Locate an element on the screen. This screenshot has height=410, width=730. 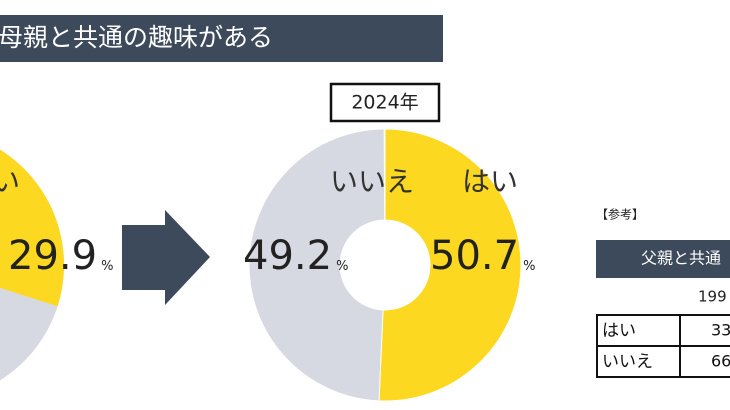
reference-label: 【参考】 is located at coordinates (620, 214).